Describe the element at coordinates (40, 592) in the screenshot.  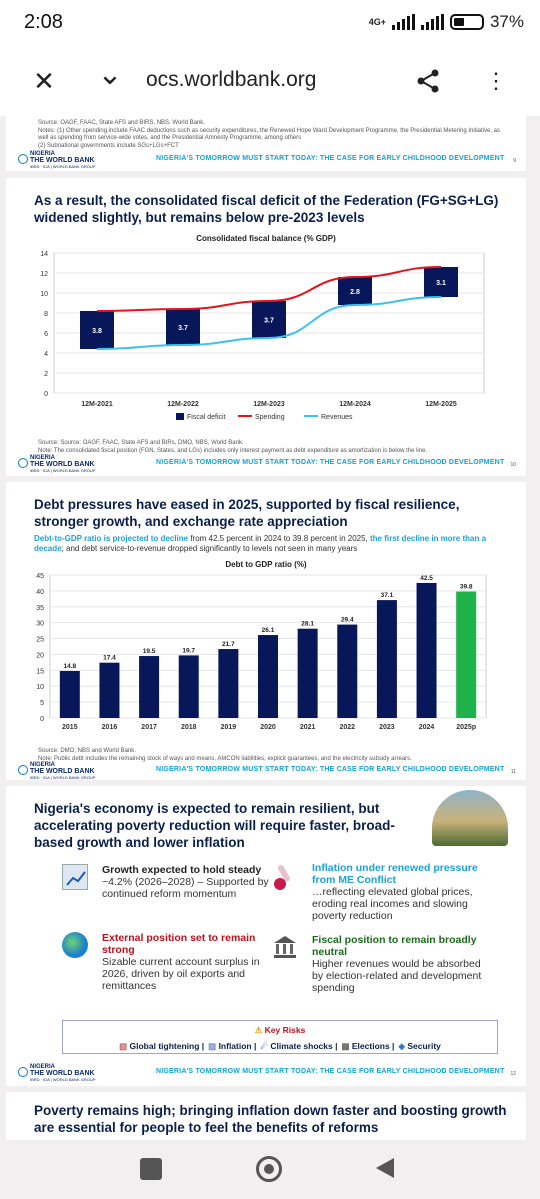
I see `y-tick-label: 40` at that location.